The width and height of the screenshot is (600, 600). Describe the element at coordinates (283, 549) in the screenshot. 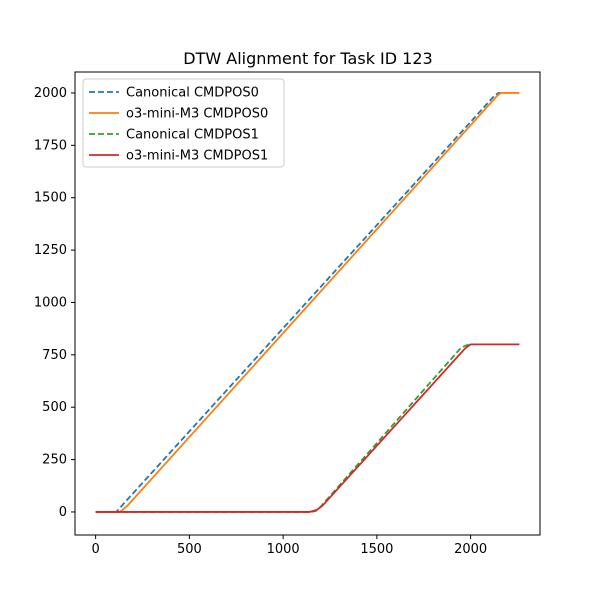

I see `x-tick-label: 1000` at that location.